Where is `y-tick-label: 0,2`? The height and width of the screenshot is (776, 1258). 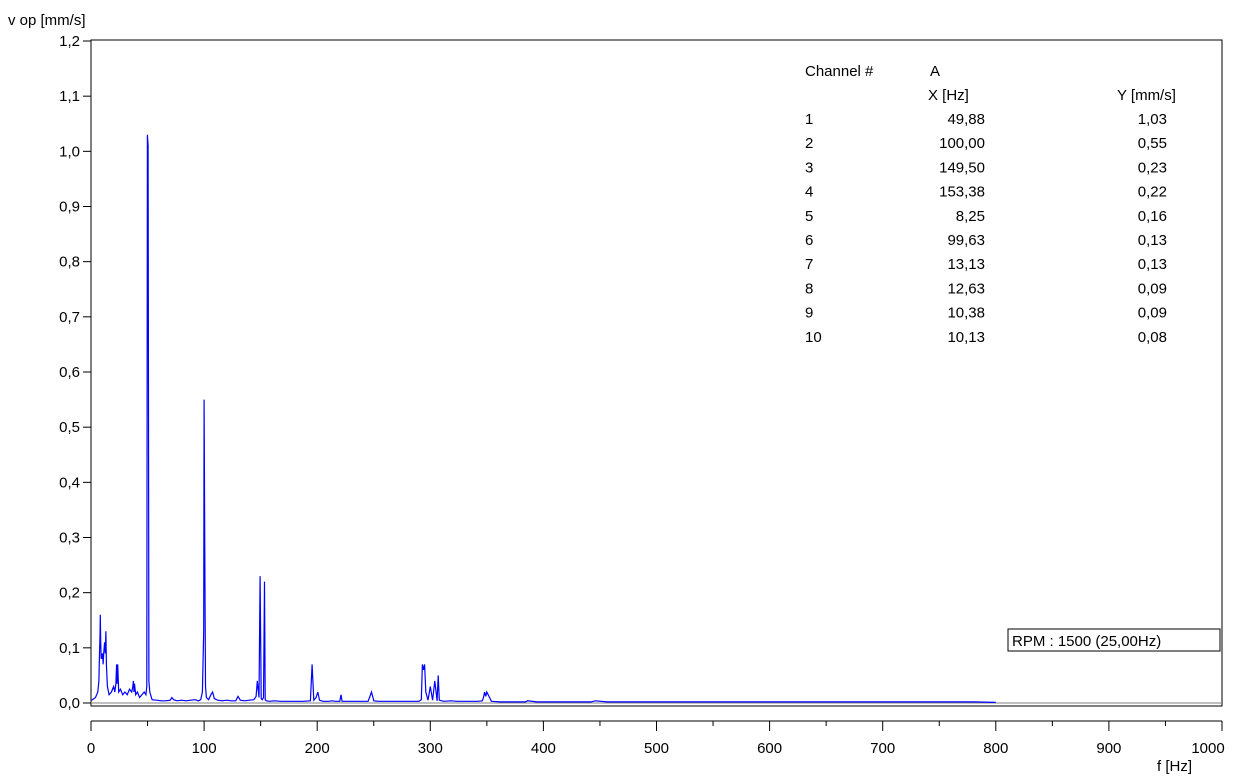 y-tick-label: 0,2 is located at coordinates (69, 593).